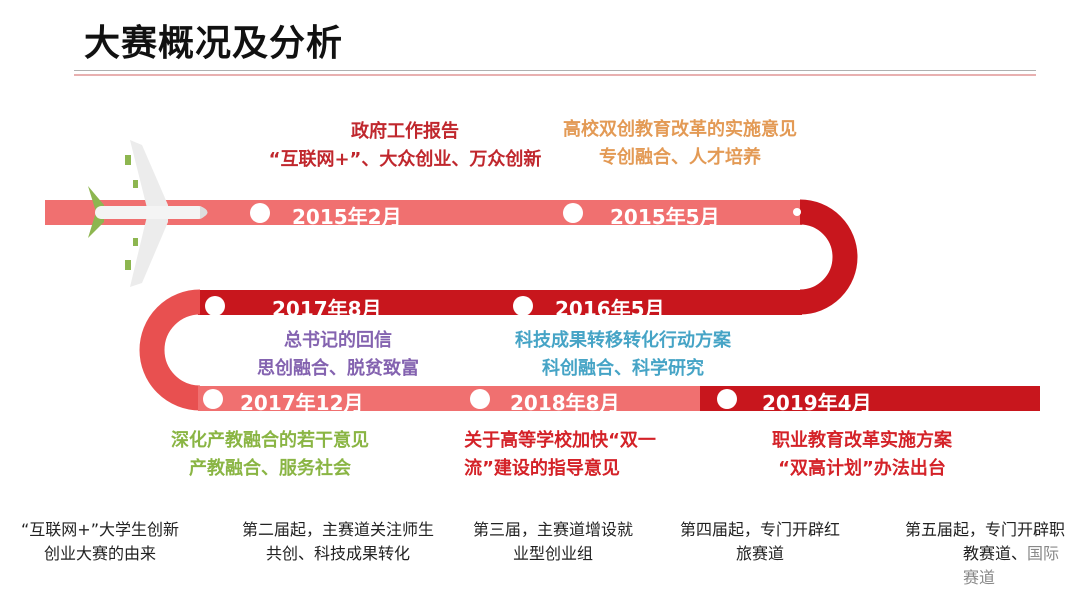 The image size is (1080, 603). I want to click on milestone-note: 深化产教融合的若干意见 产教融合、服务社会, so click(270, 454).